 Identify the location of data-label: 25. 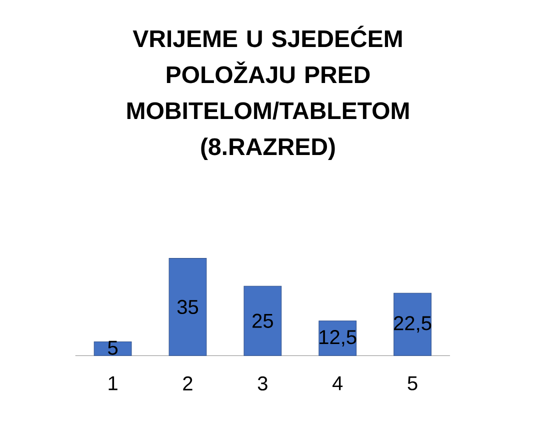
(262, 321).